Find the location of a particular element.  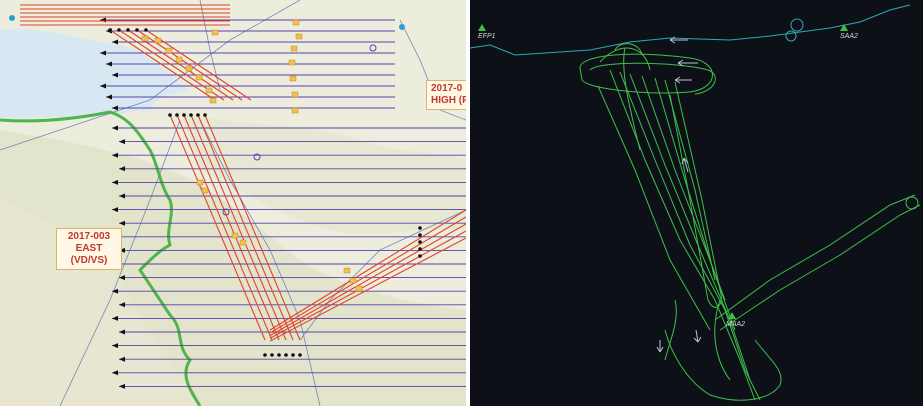

station-label-efp1: EFP1 is located at coordinates (487, 36).